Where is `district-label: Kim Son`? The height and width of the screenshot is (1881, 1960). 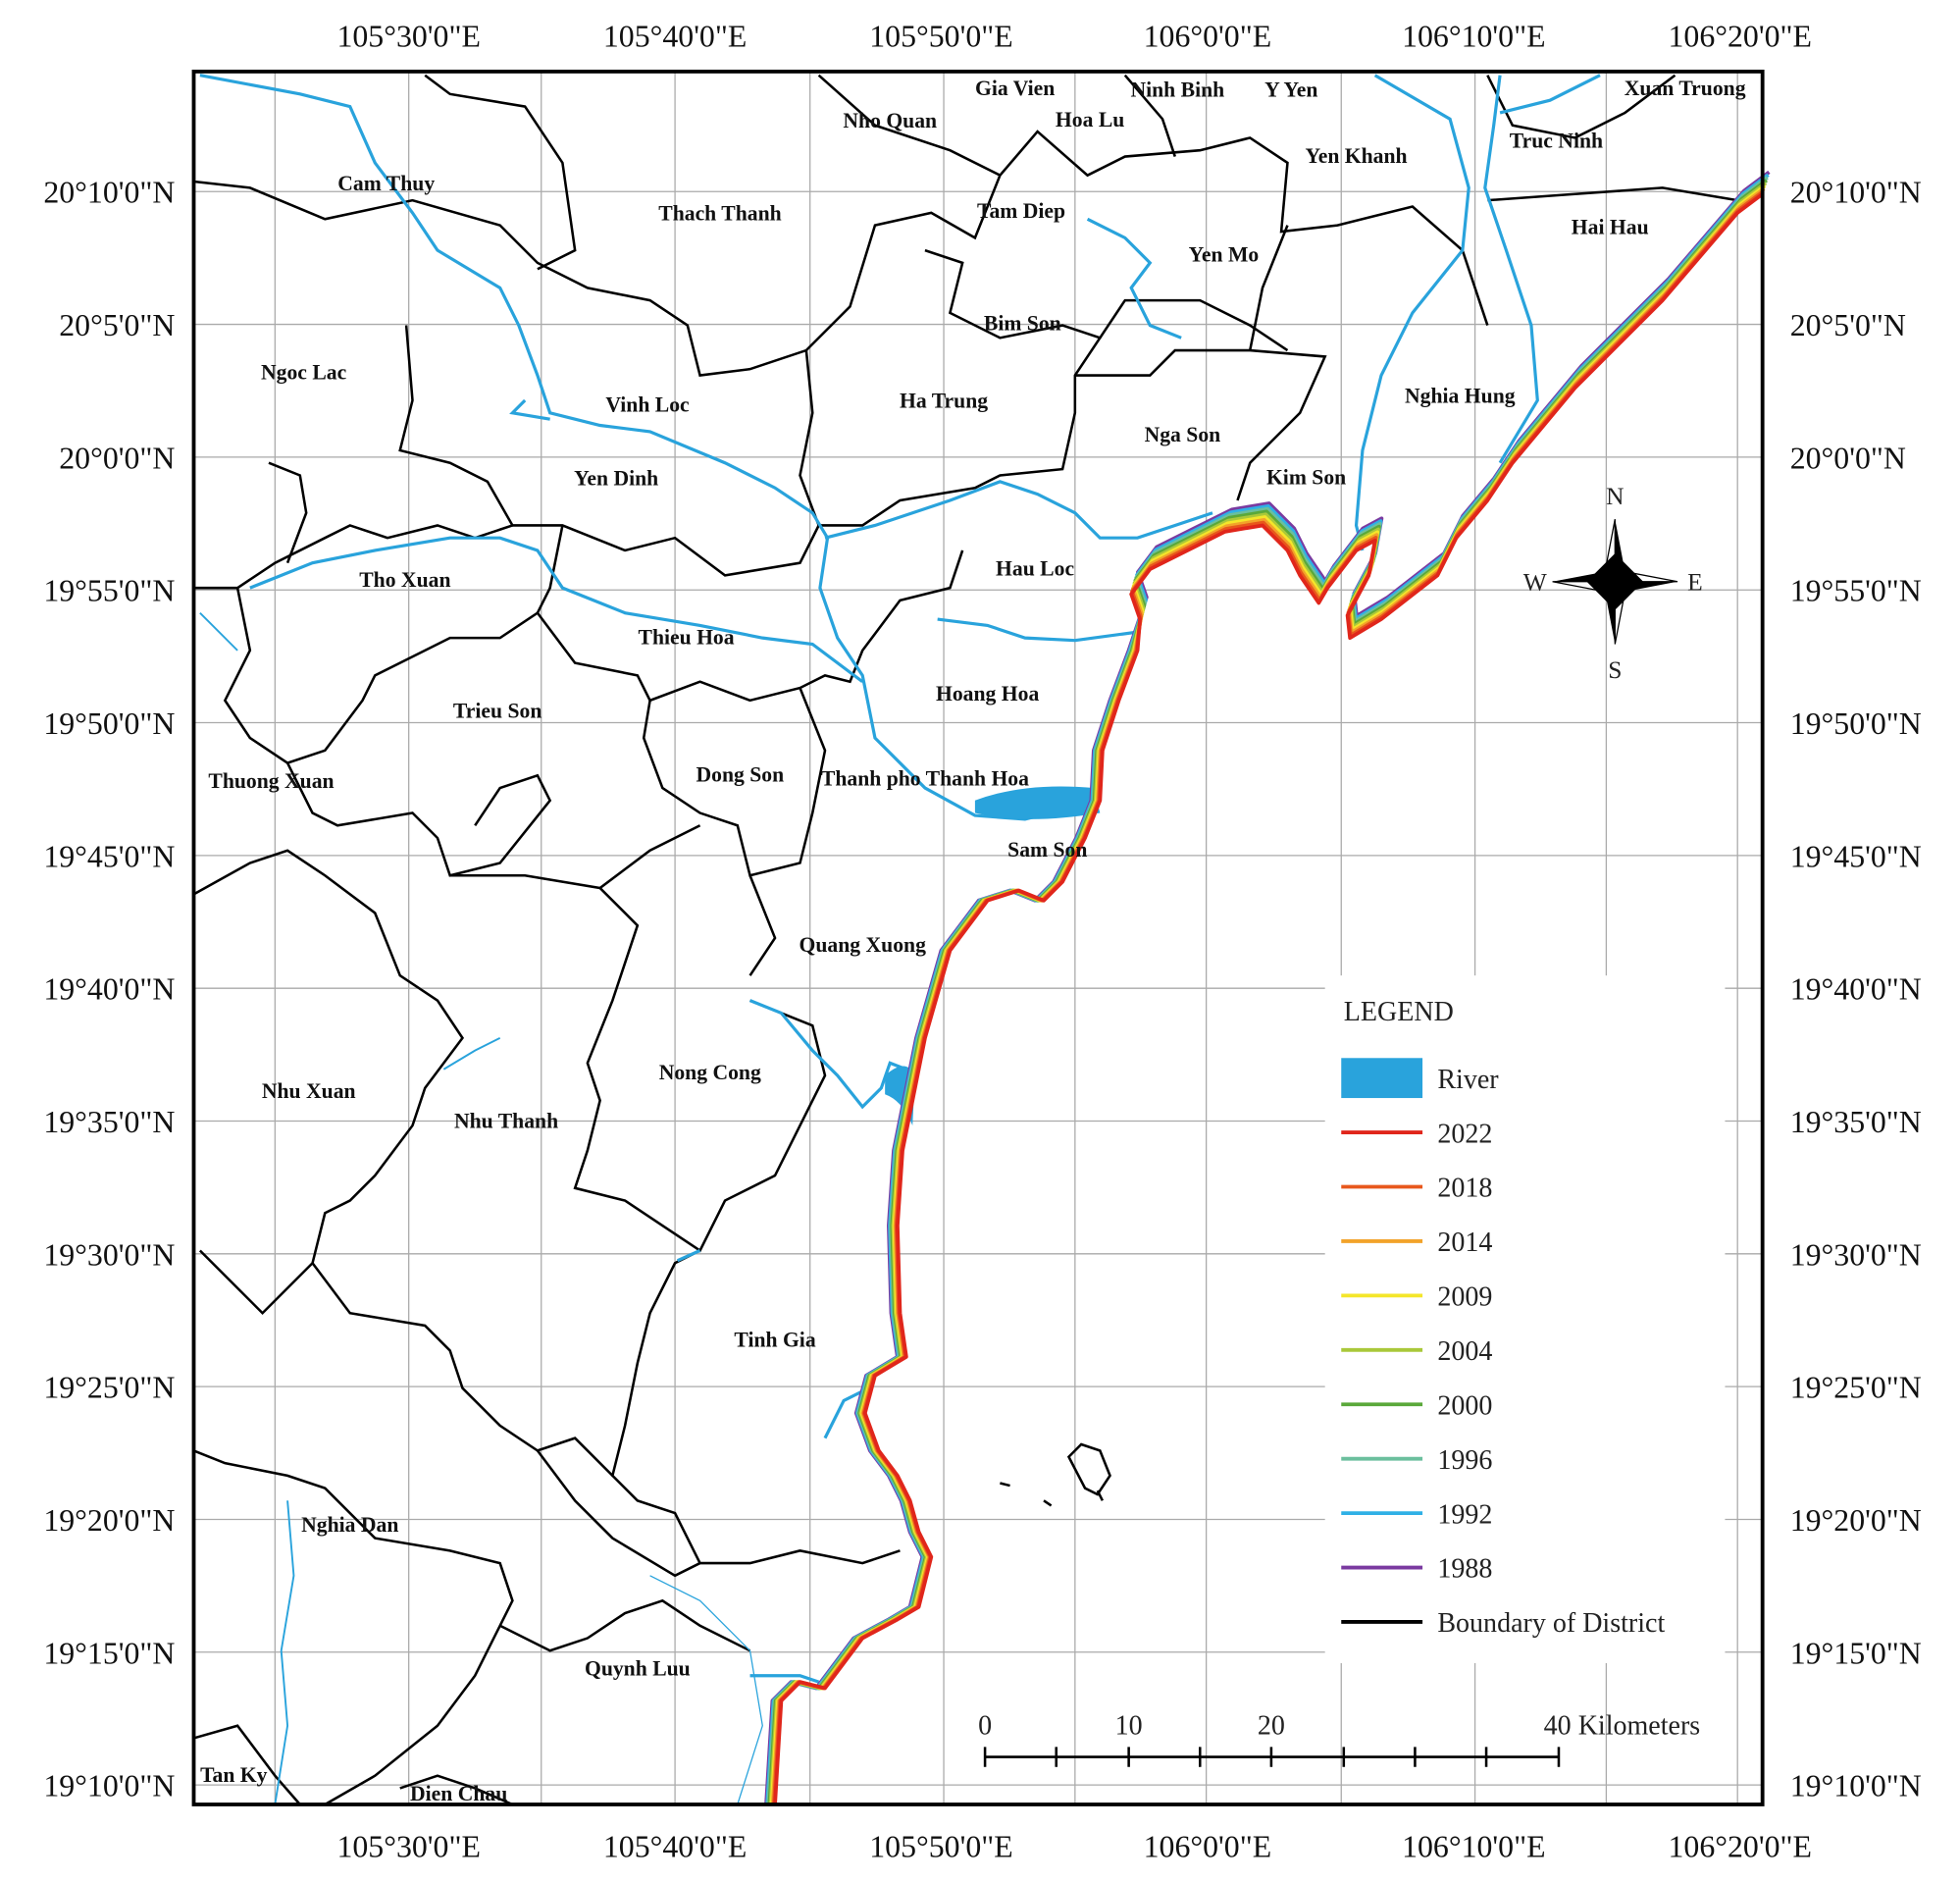 district-label: Kim Son is located at coordinates (1306, 477).